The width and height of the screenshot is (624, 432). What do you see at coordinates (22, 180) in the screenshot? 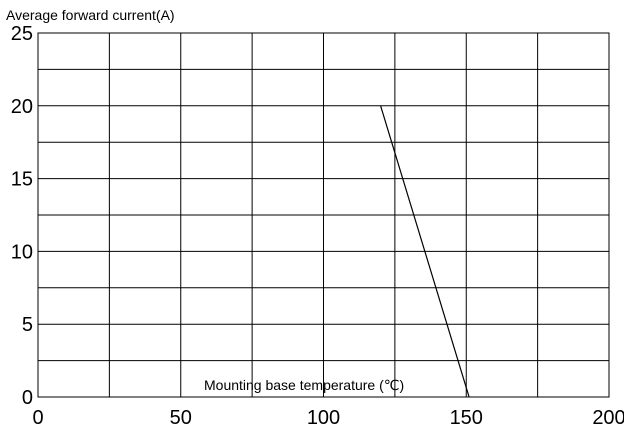
I see `y-tick-label: 15` at bounding box center [22, 180].